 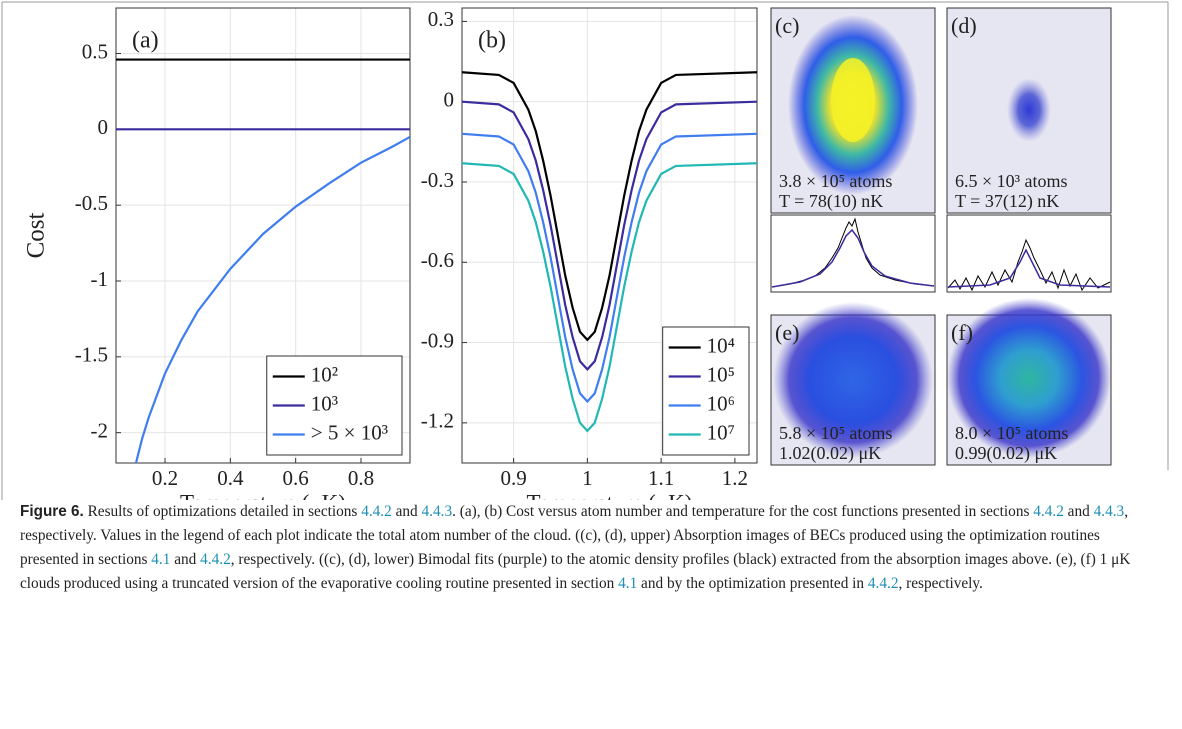 What do you see at coordinates (441, 19) in the screenshot?
I see `y-tick-label: 0.3` at bounding box center [441, 19].